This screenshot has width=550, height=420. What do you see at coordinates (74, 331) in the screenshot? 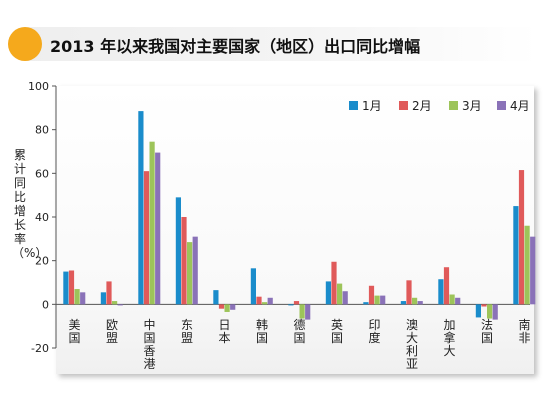
I see `x-tick-label: 美国` at bounding box center [74, 331].